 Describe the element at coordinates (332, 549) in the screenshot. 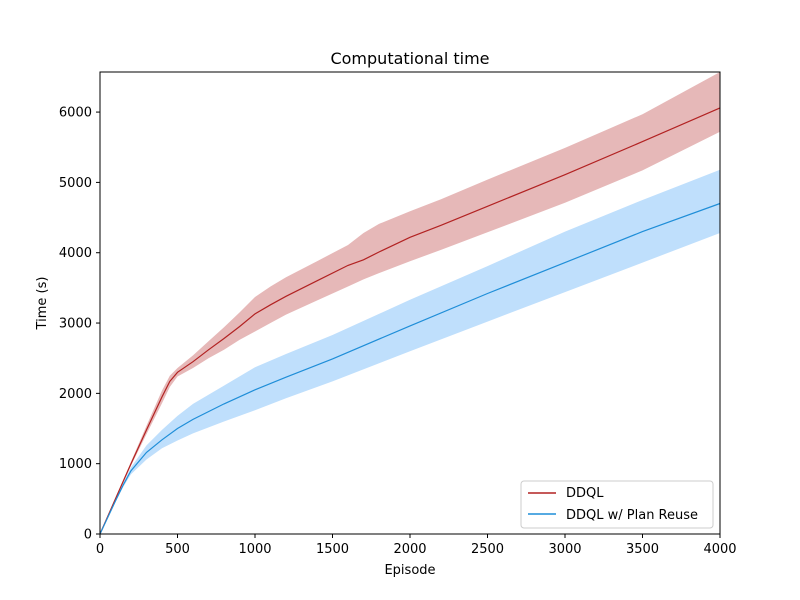

I see `x-tick-label: 1500` at that location.